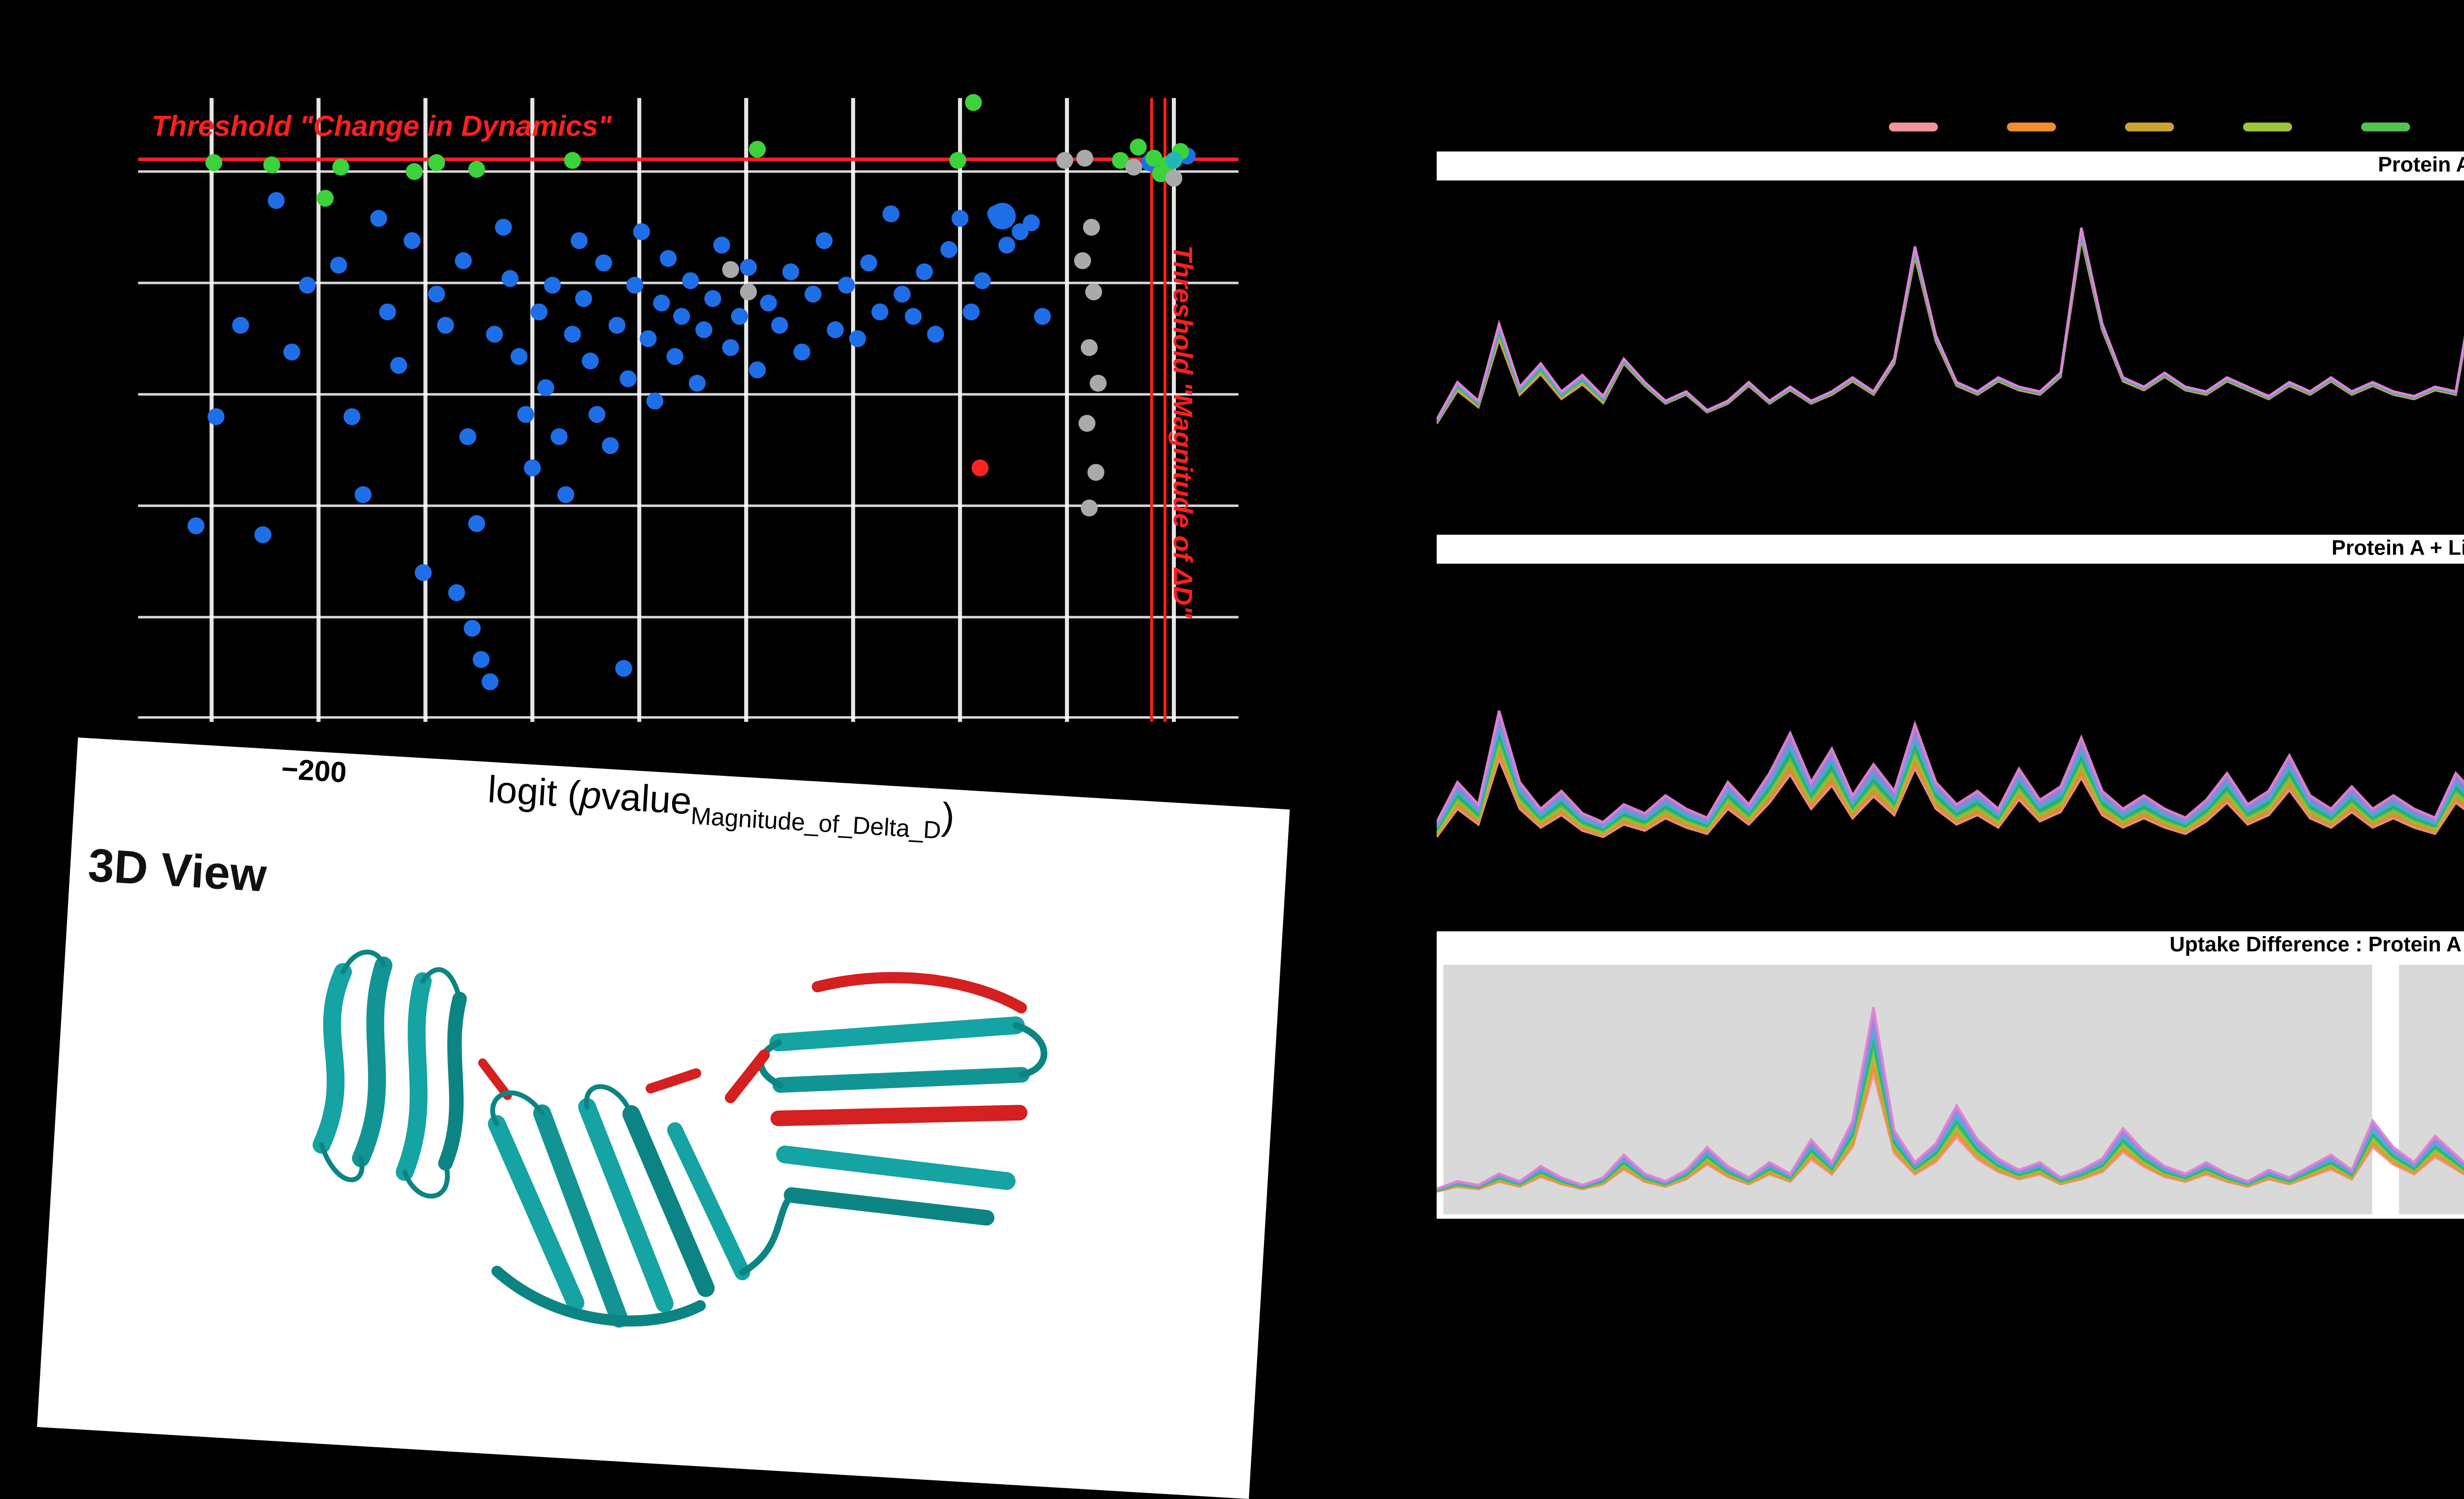  I want to click on protein-3d-structure, so click(634, 1144).